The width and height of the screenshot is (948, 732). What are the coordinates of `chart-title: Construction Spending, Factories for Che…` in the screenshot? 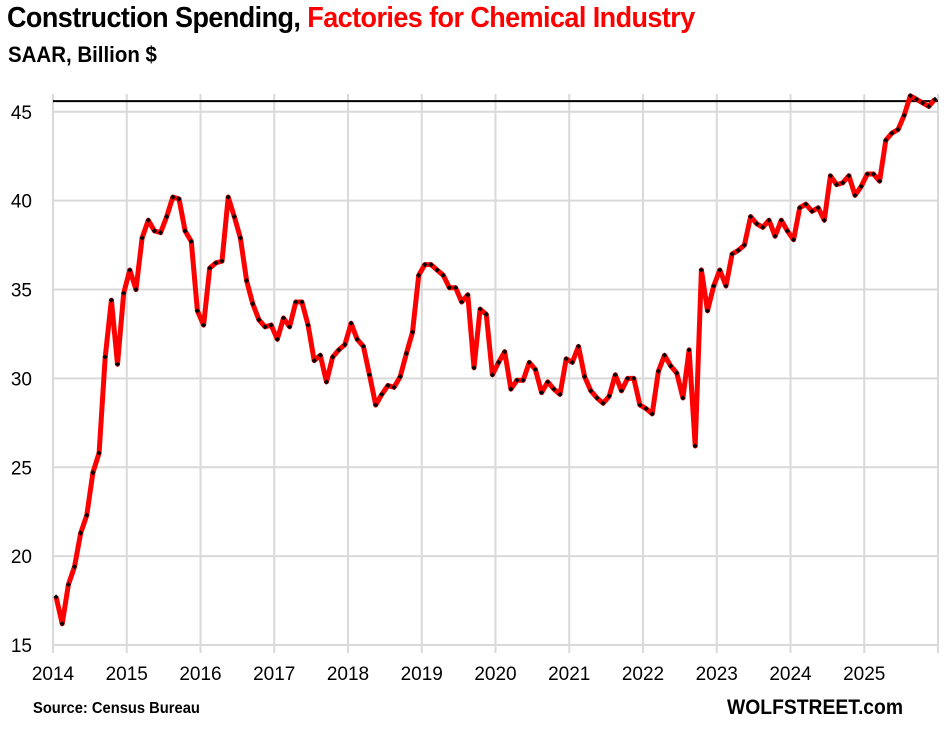 It's located at (351, 18).